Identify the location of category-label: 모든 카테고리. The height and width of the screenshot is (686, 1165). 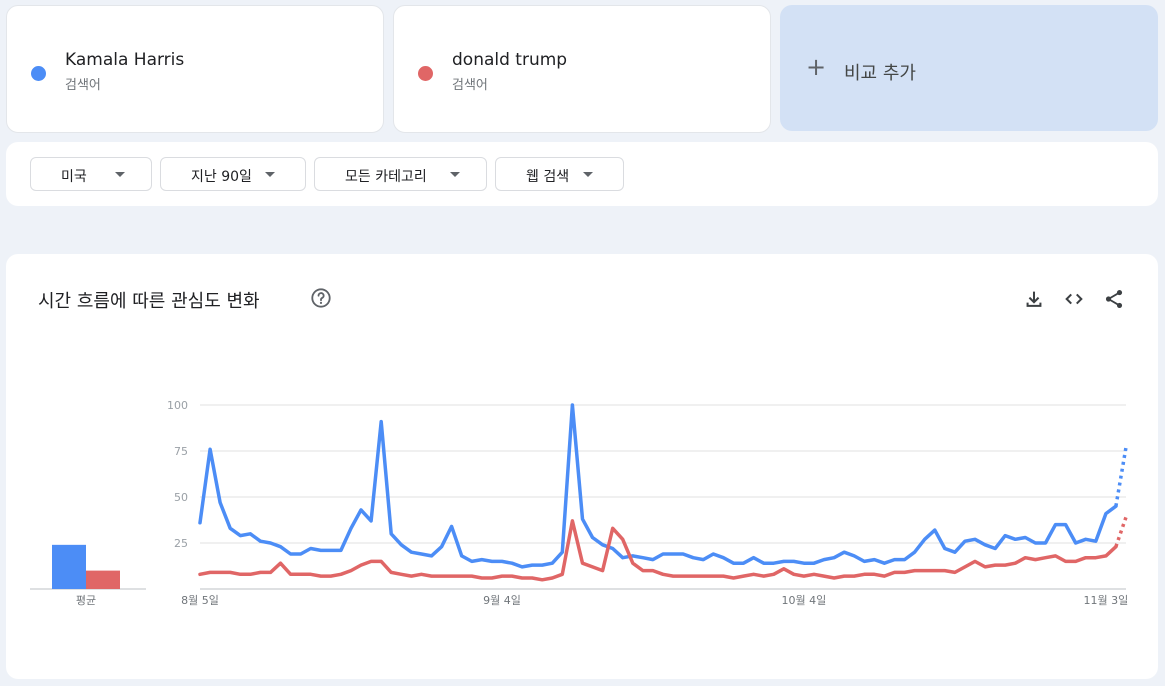
(386, 177).